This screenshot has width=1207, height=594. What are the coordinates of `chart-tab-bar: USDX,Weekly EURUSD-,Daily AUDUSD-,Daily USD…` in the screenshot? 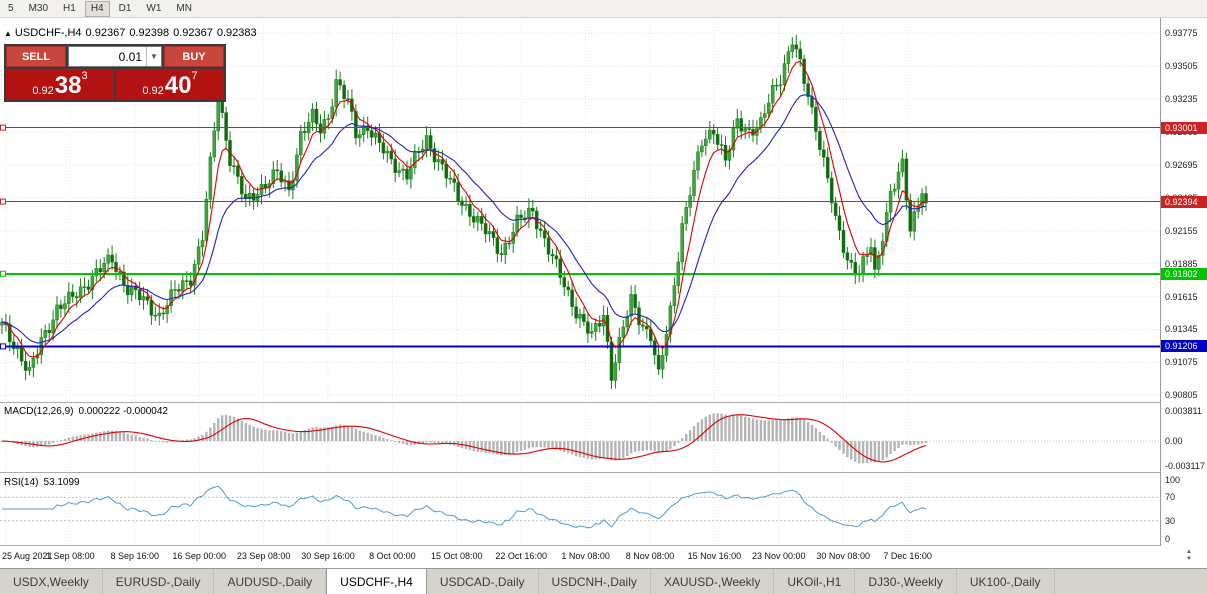 It's located at (603, 581).